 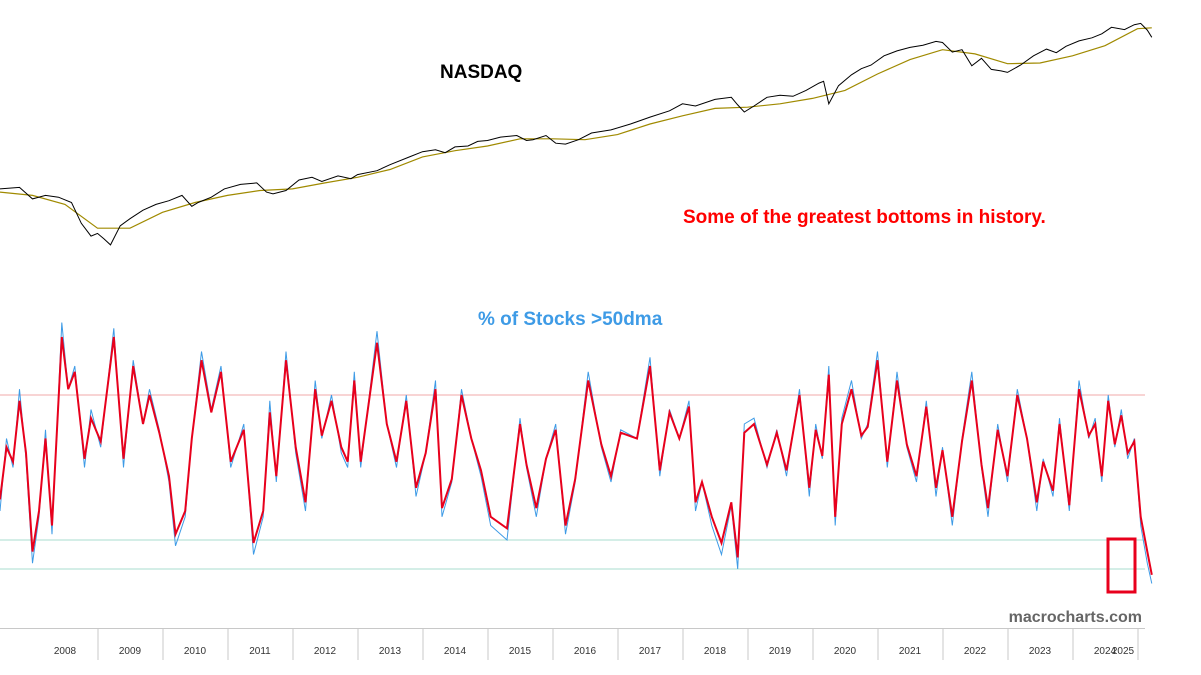 I want to click on current-bottom-highlight-box, so click(x=1121, y=565).